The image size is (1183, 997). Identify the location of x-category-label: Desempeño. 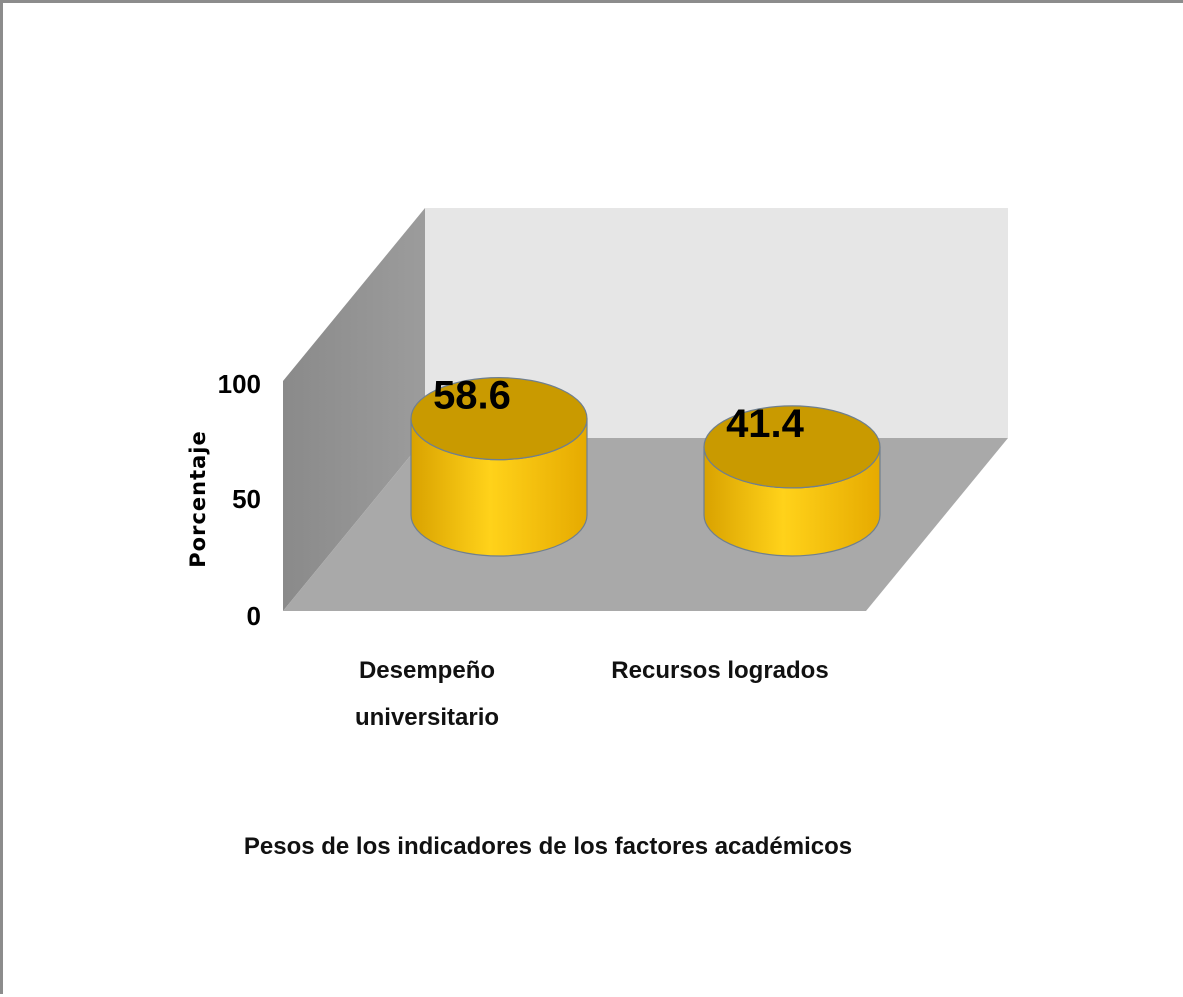
(427, 670).